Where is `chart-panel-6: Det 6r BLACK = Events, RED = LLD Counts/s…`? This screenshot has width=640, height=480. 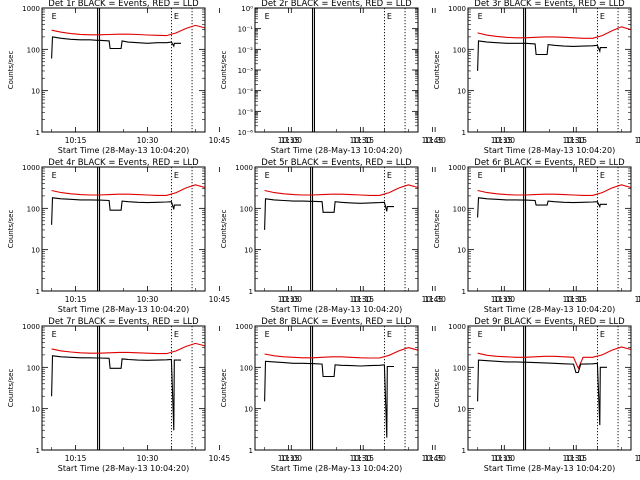 chart-panel-6: Det 6r BLACK = Events, RED = LLD Counts/s… is located at coordinates (536, 236).